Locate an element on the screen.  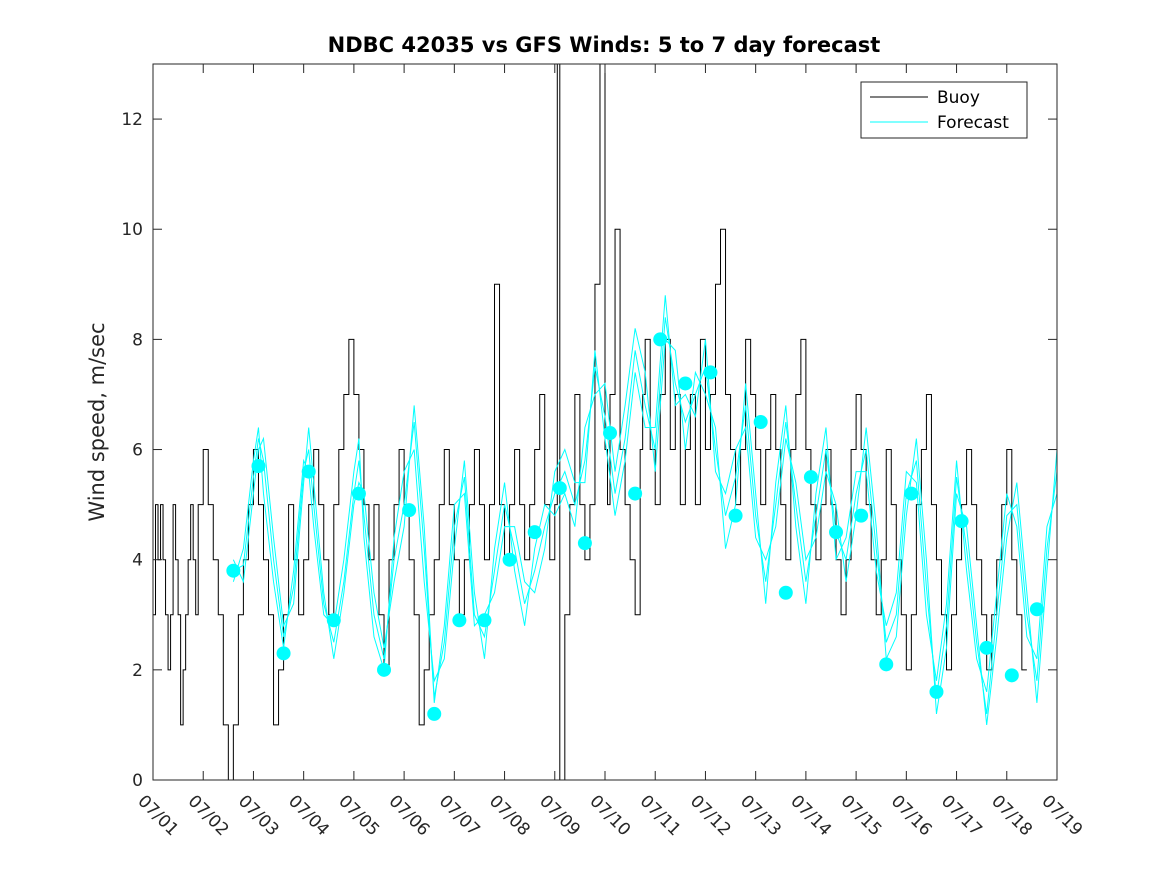
legend: Buoy Forecast is located at coordinates (944, 110).